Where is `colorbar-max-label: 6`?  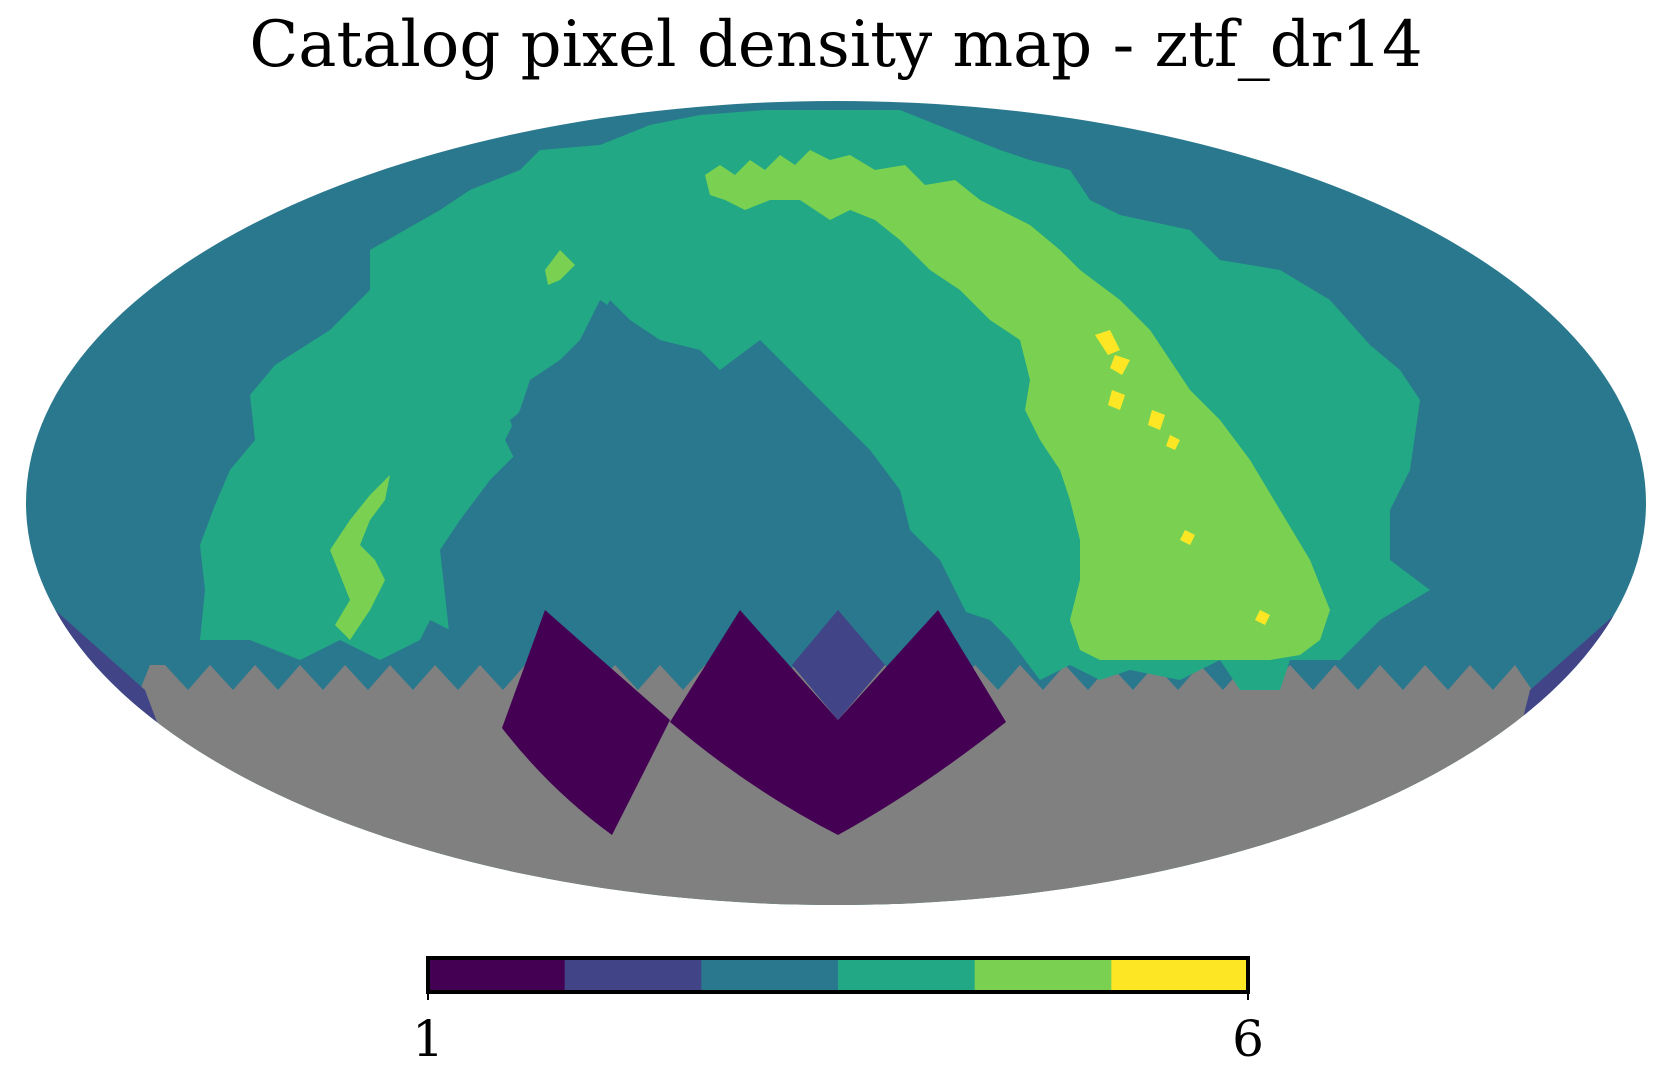 colorbar-max-label: 6 is located at coordinates (1248, 1039).